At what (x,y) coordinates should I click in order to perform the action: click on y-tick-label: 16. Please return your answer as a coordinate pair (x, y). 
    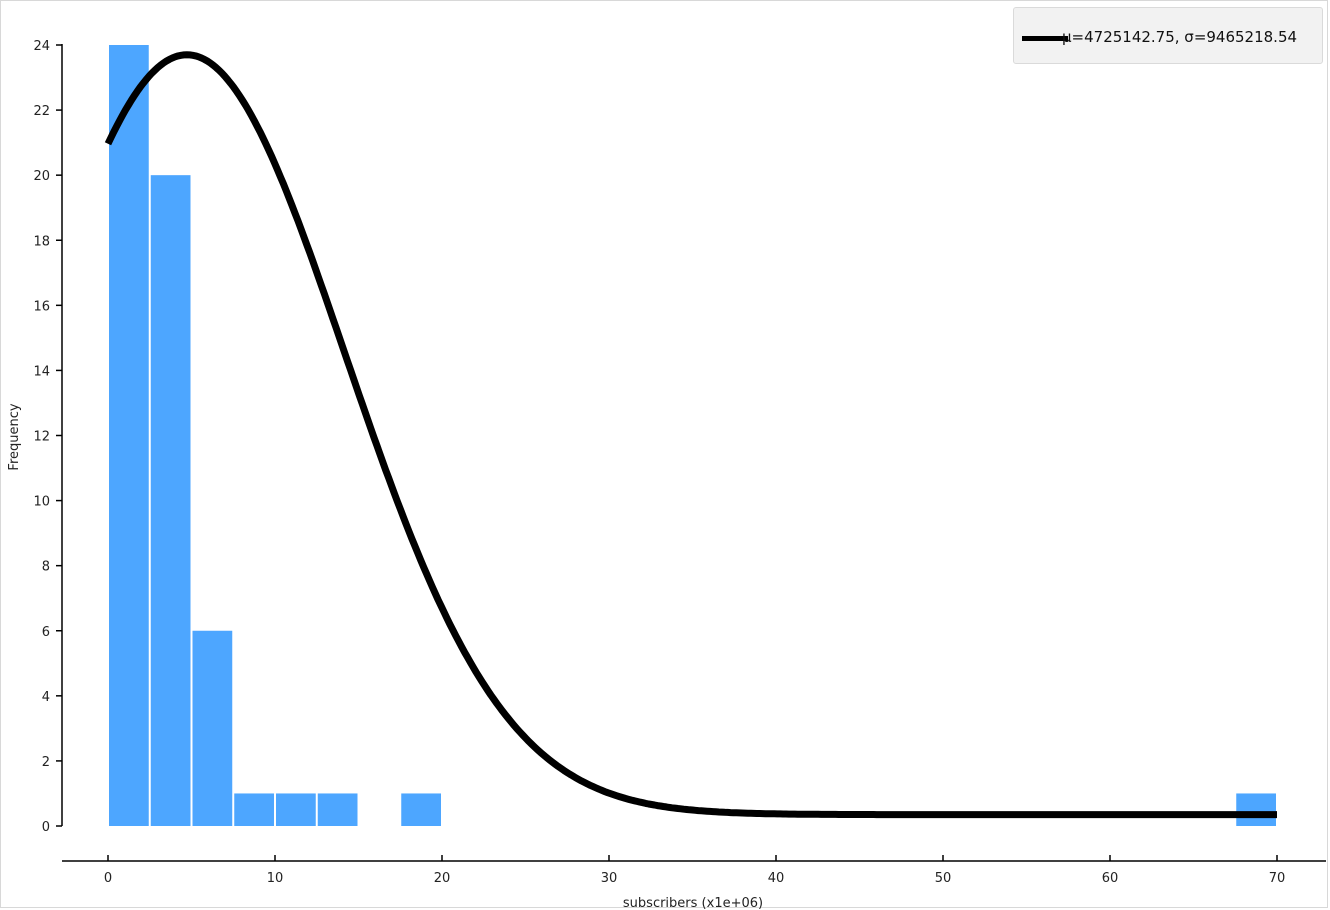
    Looking at the image, I should click on (41, 306).